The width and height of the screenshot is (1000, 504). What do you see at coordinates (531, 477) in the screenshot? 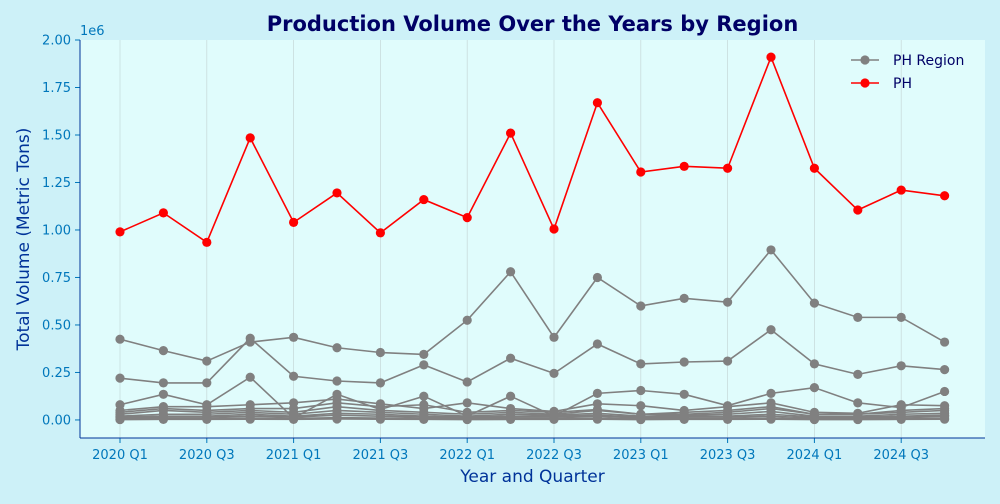
I see `x-axis-label: Year and Quarter` at bounding box center [531, 477].